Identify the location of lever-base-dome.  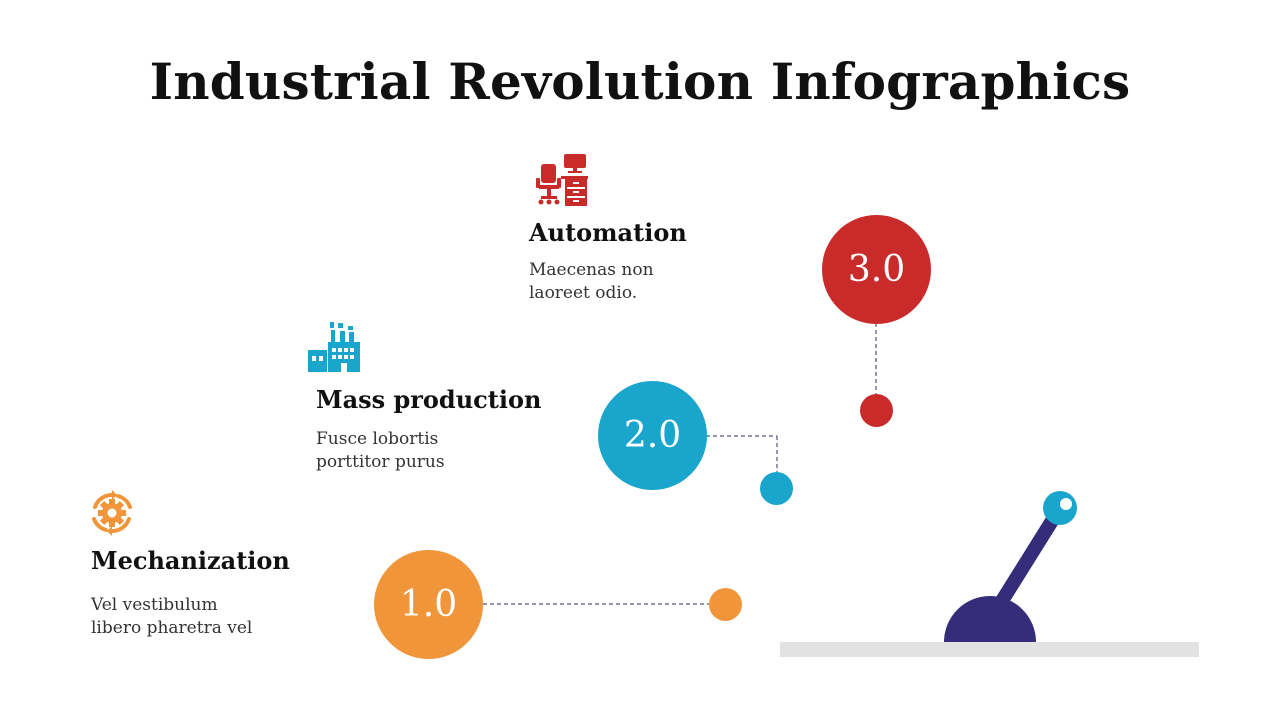
(990, 619).